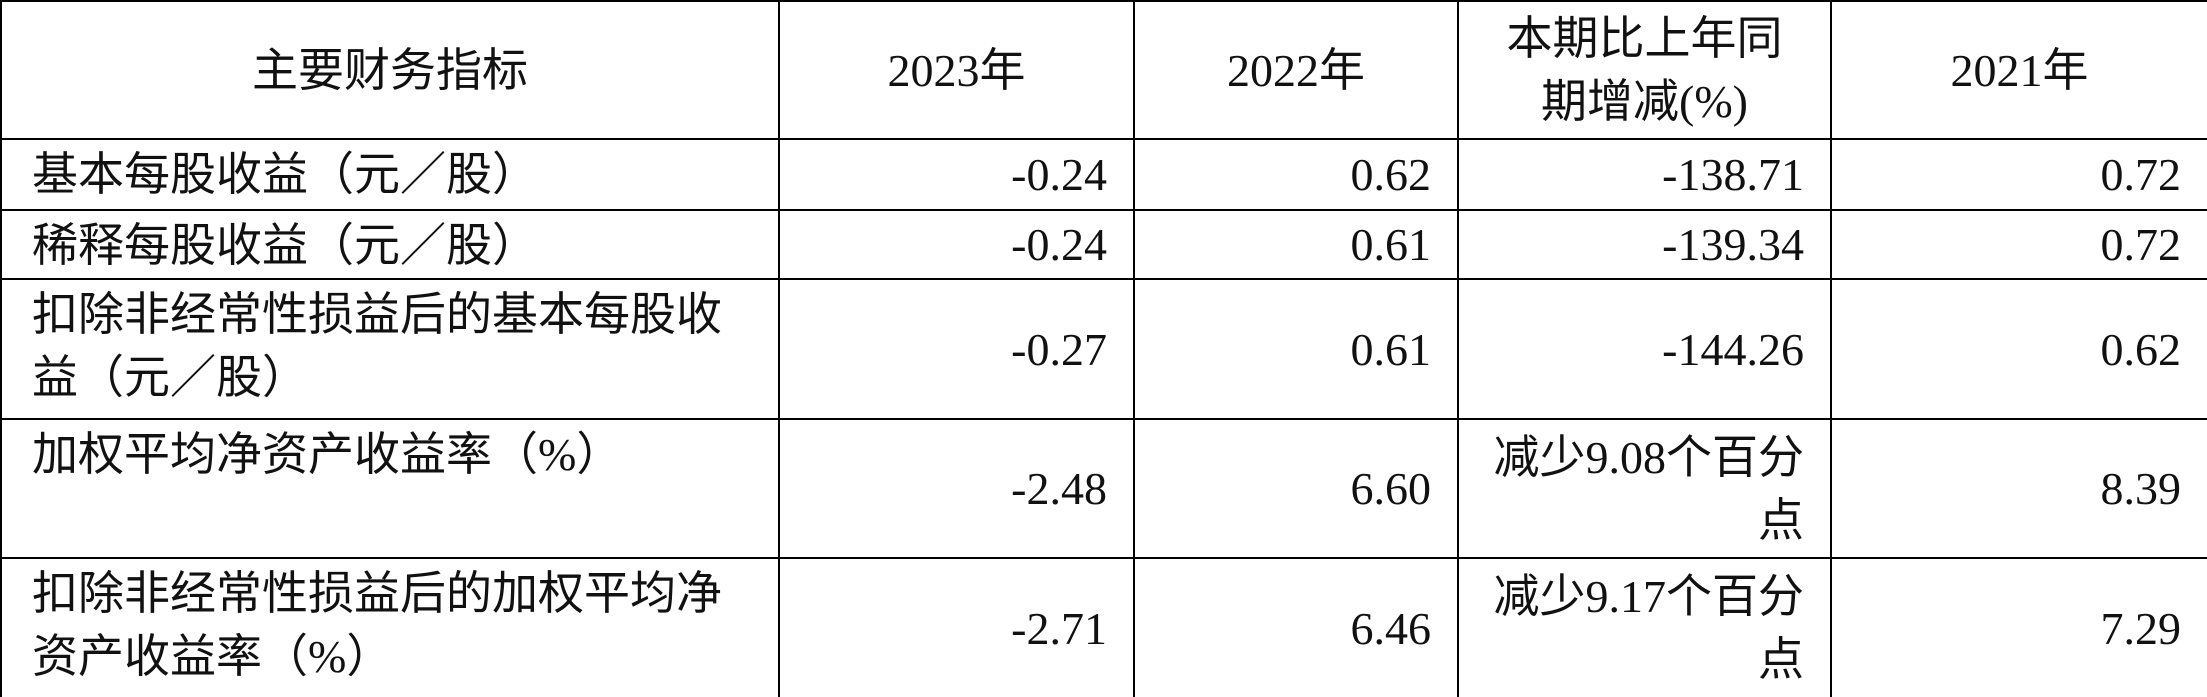 Image resolution: width=2207 pixels, height=697 pixels. I want to click on header-cell: 主要财务指标, so click(390, 70).